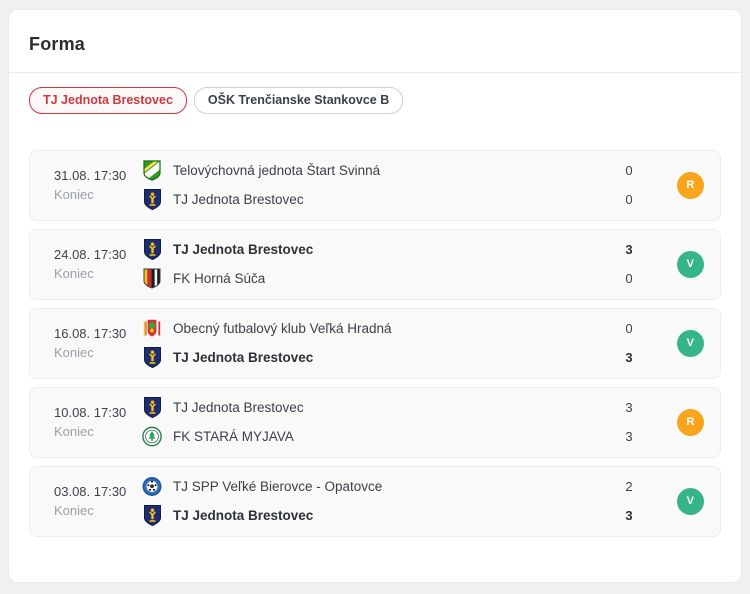 The height and width of the screenshot is (594, 750). What do you see at coordinates (629, 185) in the screenshot?
I see `match-scores: 0 0` at bounding box center [629, 185].